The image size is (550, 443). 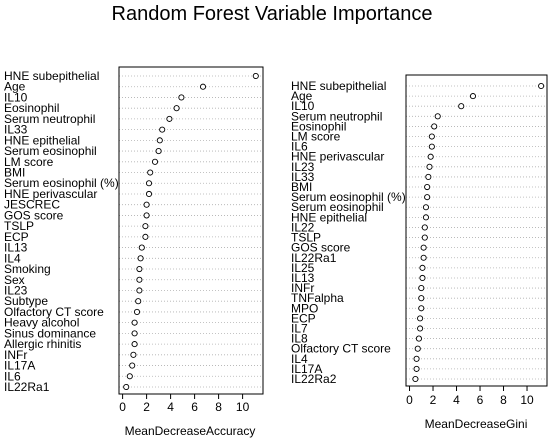 What do you see at coordinates (61, 183) in the screenshot?
I see `category-label: Serum eosinophil (%)` at bounding box center [61, 183].